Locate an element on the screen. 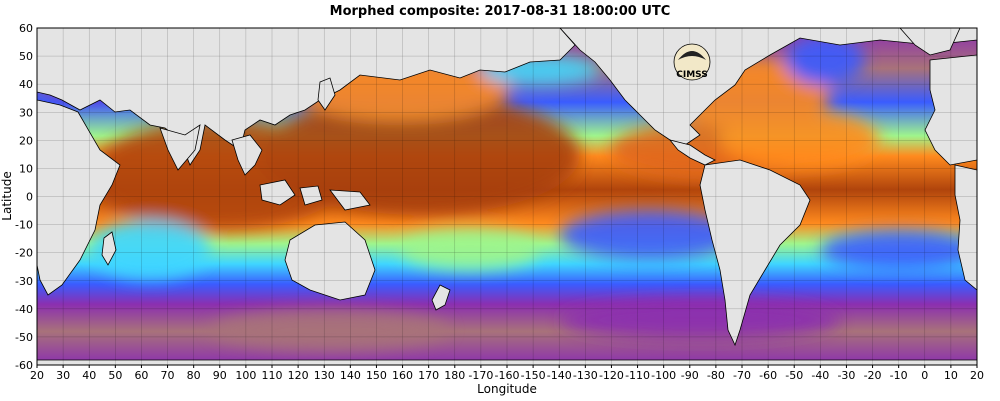 This screenshot has width=1000, height=401. x-tick-label: -90 is located at coordinates (690, 375).